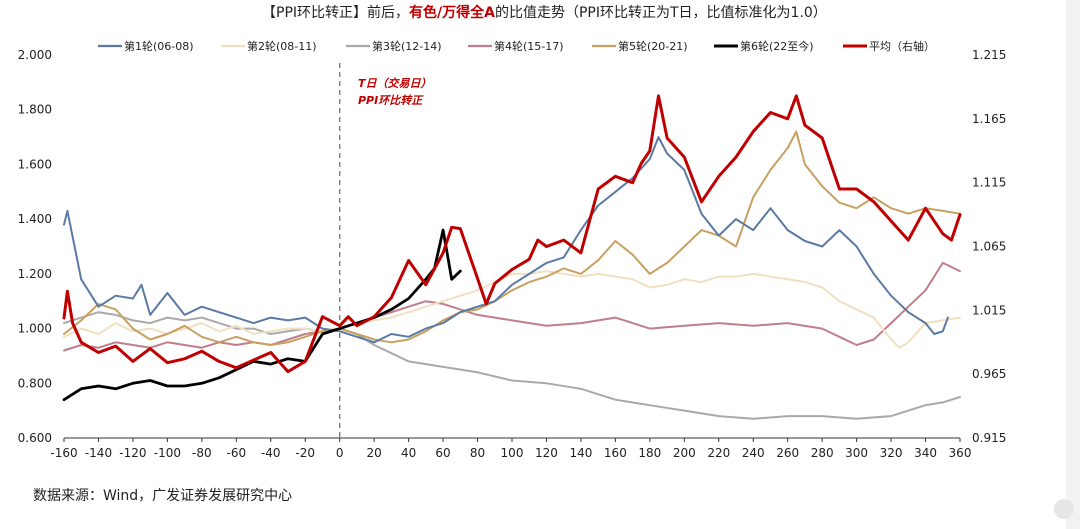 The image size is (1080, 529). What do you see at coordinates (35, 246) in the screenshot?
I see `left-axis-ticks: 0.600 0.800 1.000 1.200 1.400 1.600 1.800 2.000` at bounding box center [35, 246].